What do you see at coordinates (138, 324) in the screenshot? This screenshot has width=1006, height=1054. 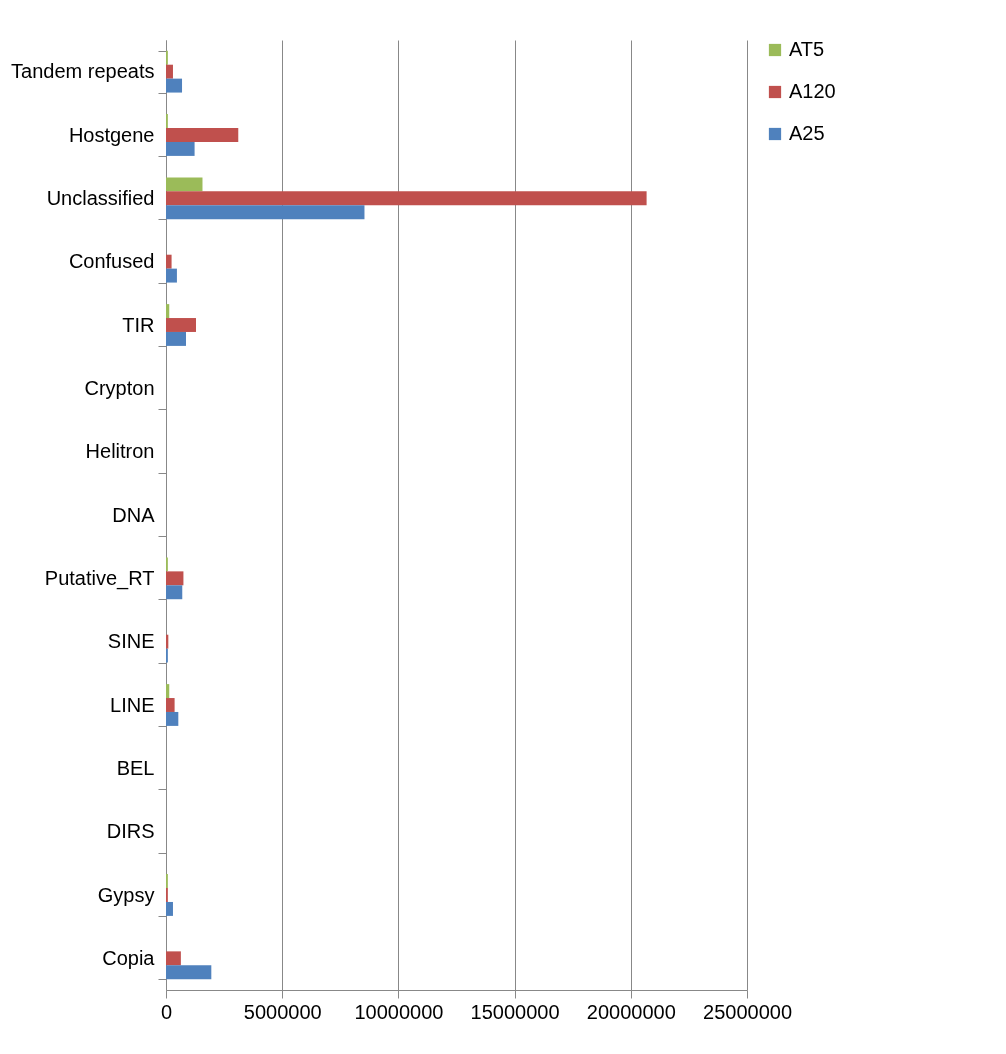 I see `y-tick-label: TIR` at bounding box center [138, 324].